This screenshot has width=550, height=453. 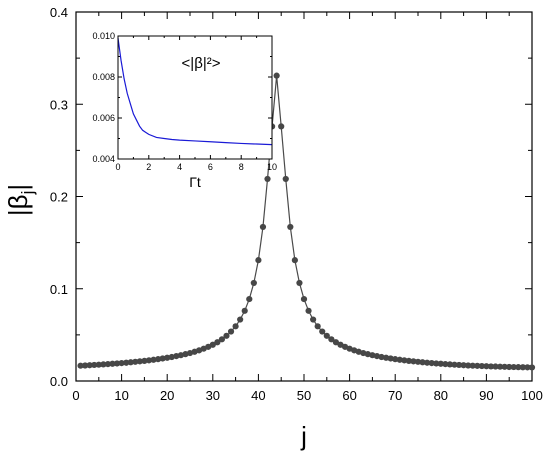 I want to click on y-tick-label: 0.008, so click(x=103, y=77).